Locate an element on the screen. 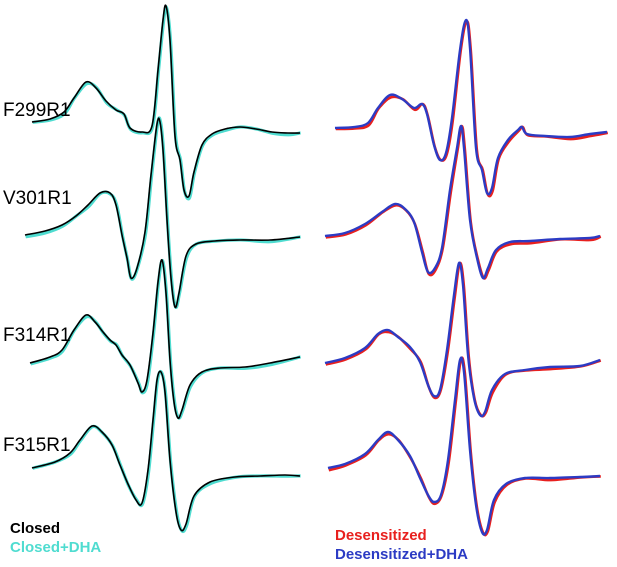  legend-closed-dha: Closed+DHA is located at coordinates (56, 547).